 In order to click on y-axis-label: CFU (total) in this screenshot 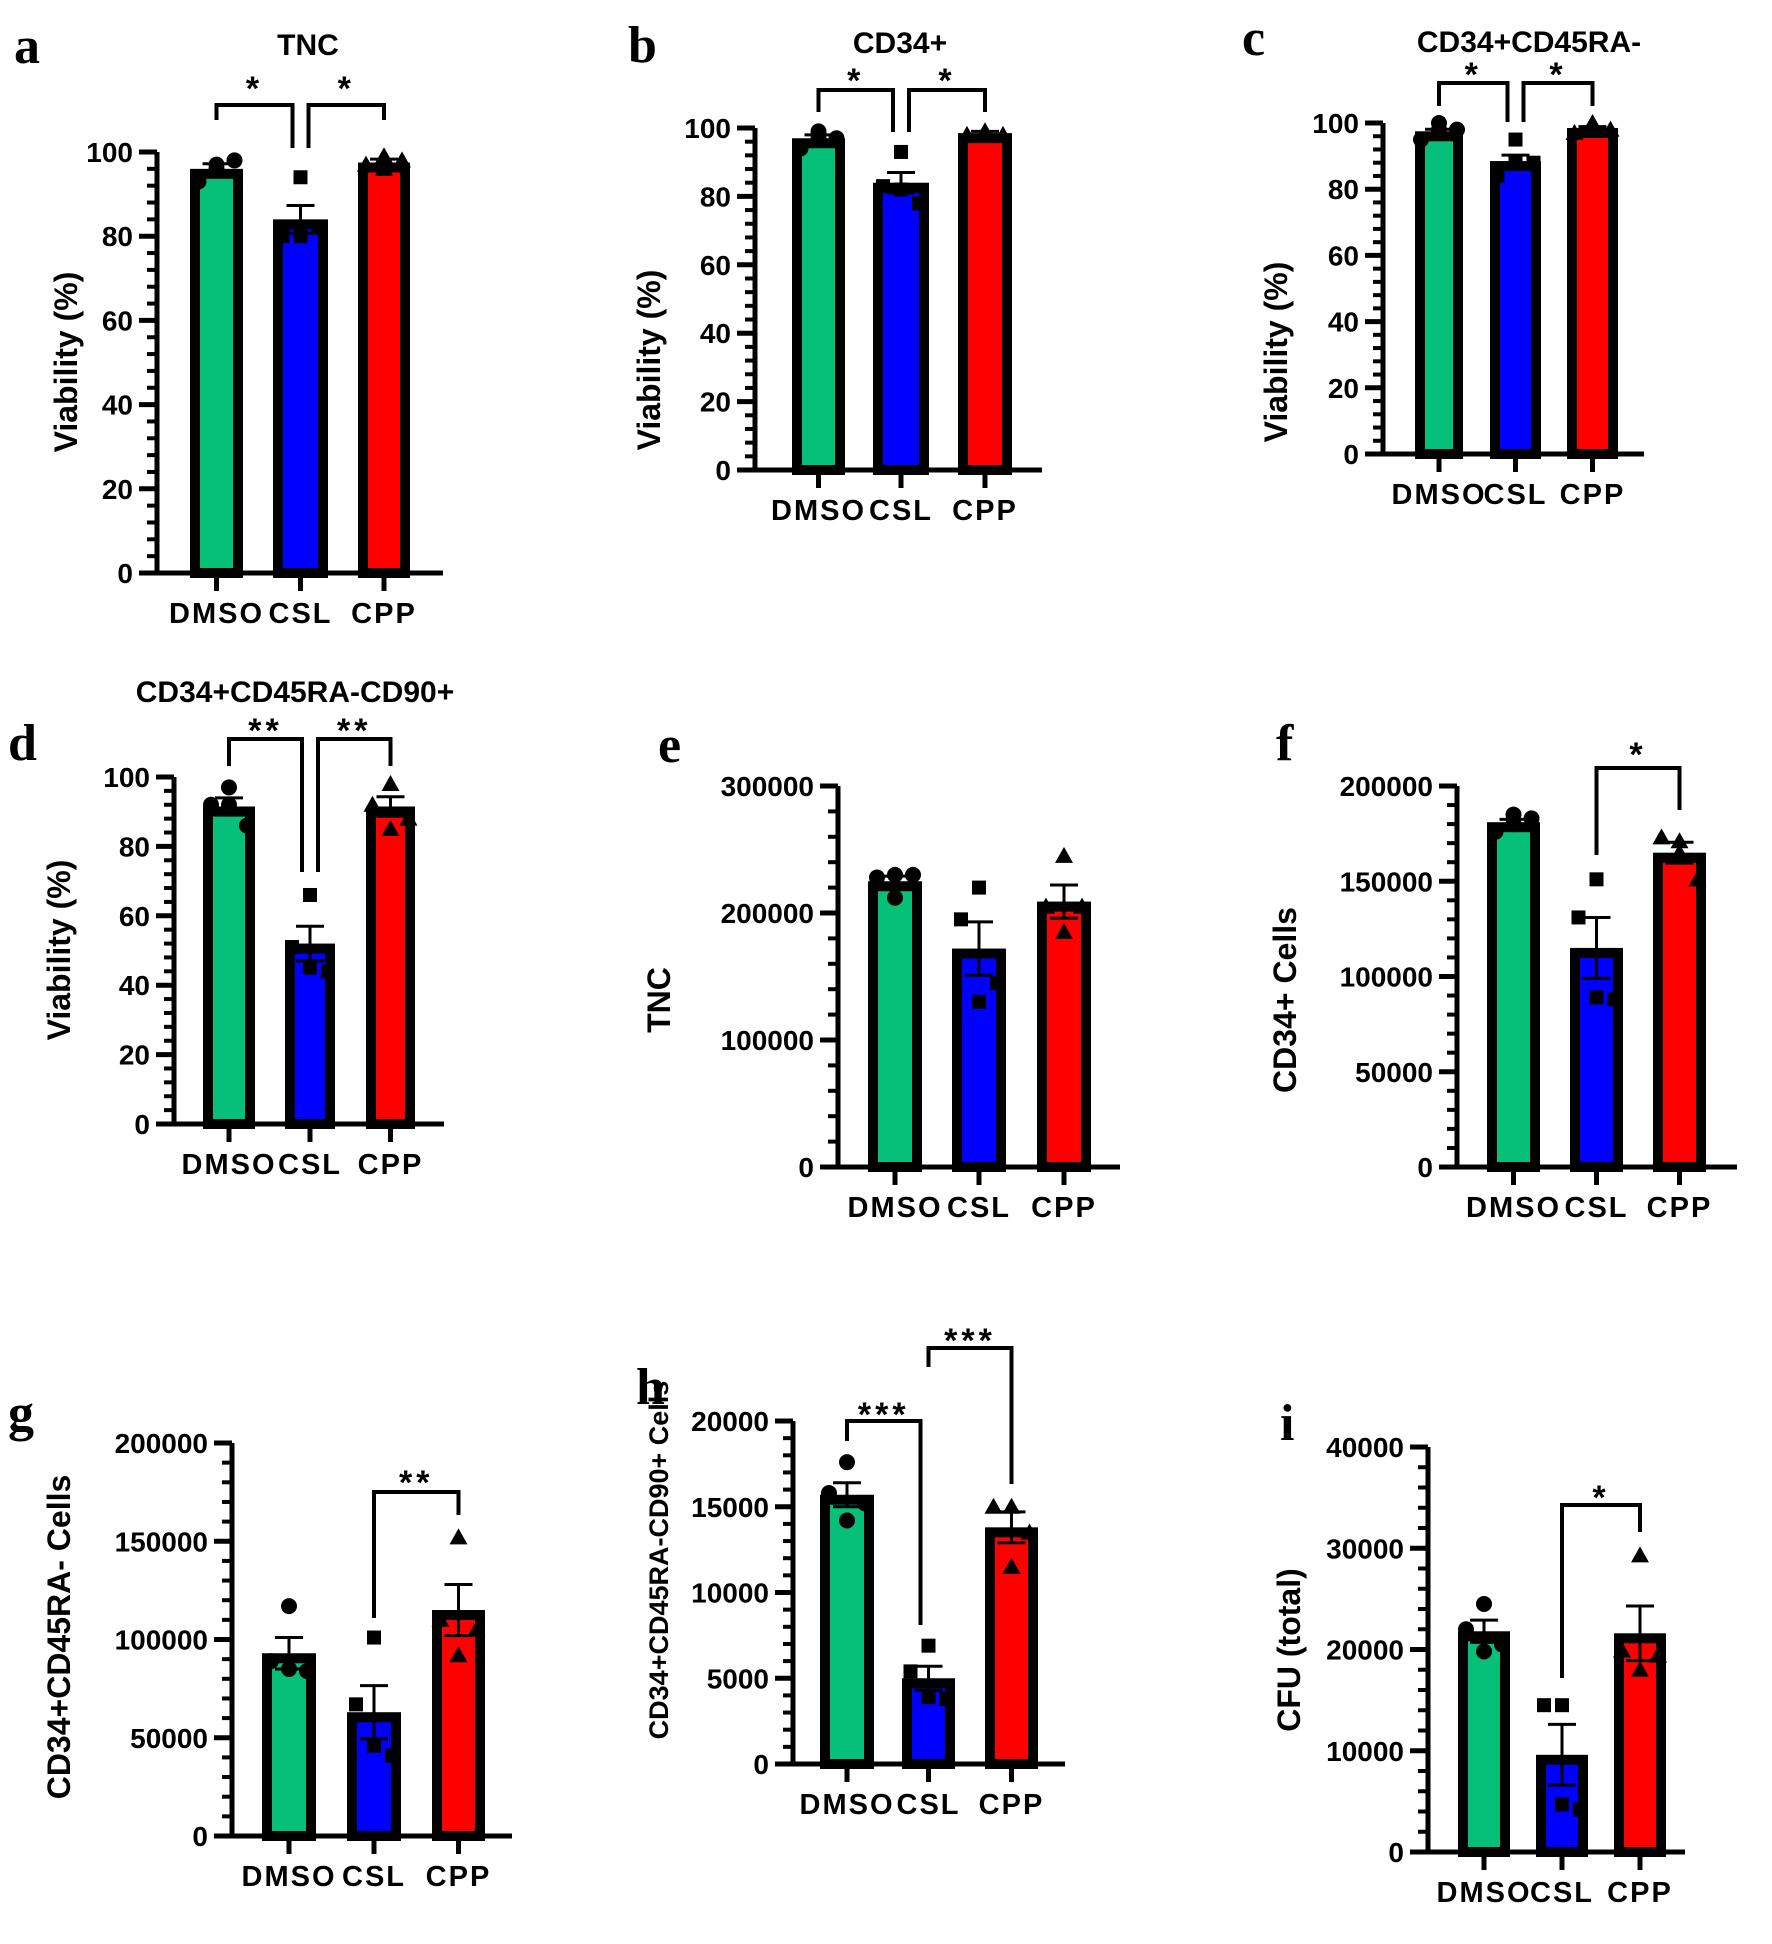, I will do `click(1289, 1650)`.